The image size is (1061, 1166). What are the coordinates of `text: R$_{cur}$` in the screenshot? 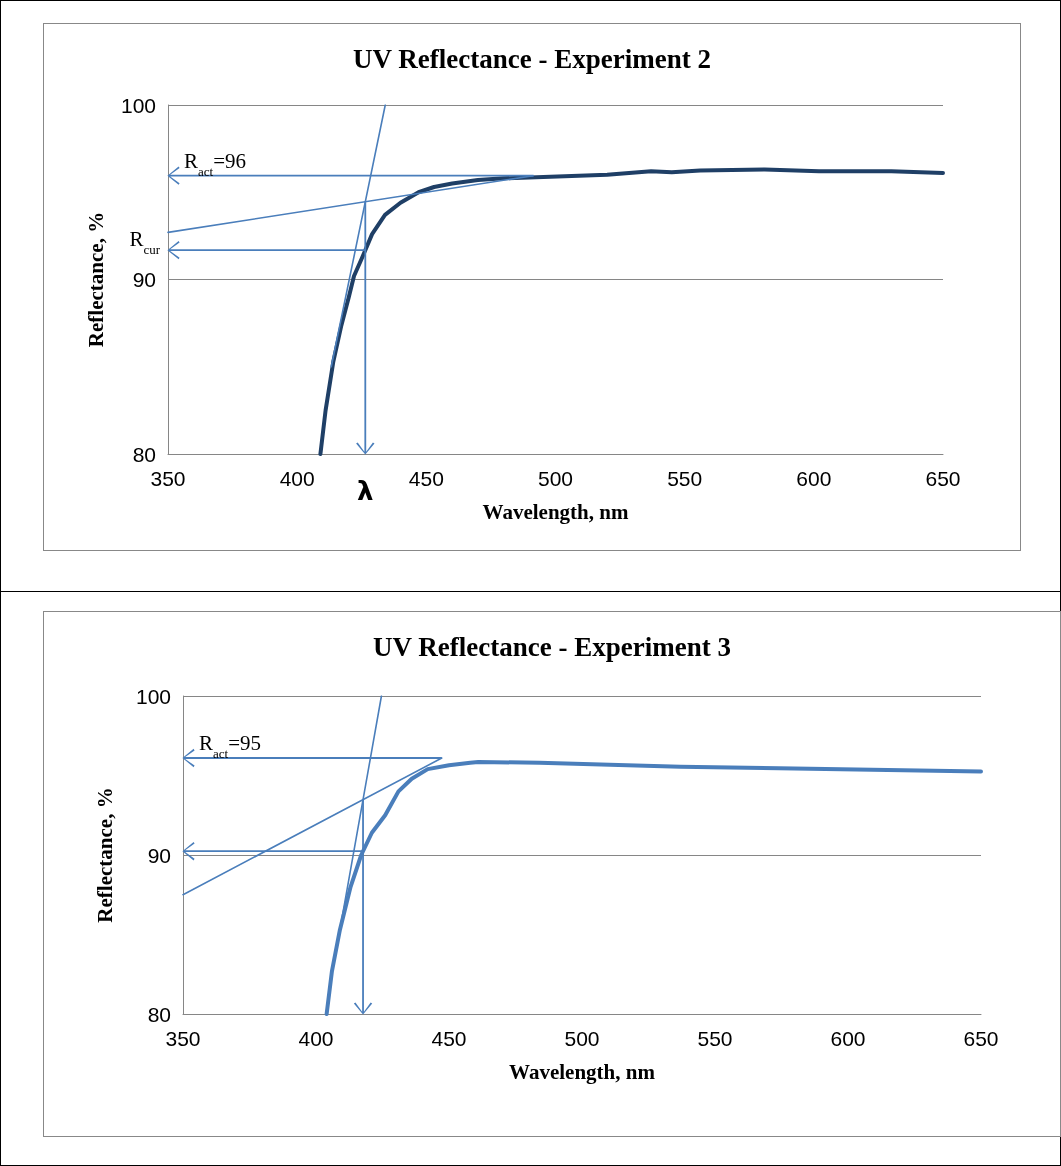 It's located at (145, 242).